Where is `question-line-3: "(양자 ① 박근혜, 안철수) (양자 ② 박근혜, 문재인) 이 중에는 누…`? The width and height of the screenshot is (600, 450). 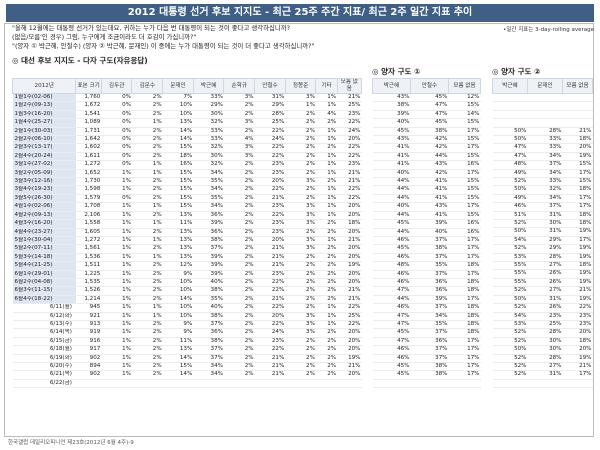 question-line-3: "(양자 ① 박근혜, 안철수) (양자 ② 박근혜, 문재인) 이 중에는 누… is located at coordinates (163, 46).